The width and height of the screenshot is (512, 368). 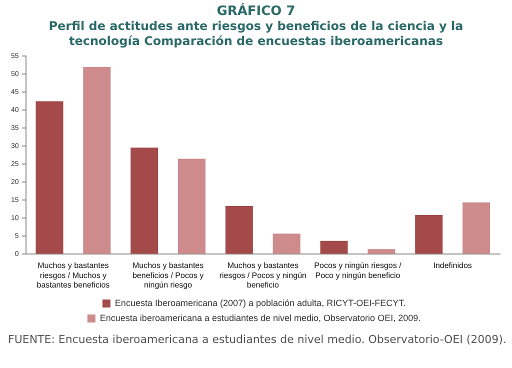 I want to click on x-tick-label: Muchos y bastantes riesgos / Muchos y bastantes beneficios, so click(x=73, y=275).